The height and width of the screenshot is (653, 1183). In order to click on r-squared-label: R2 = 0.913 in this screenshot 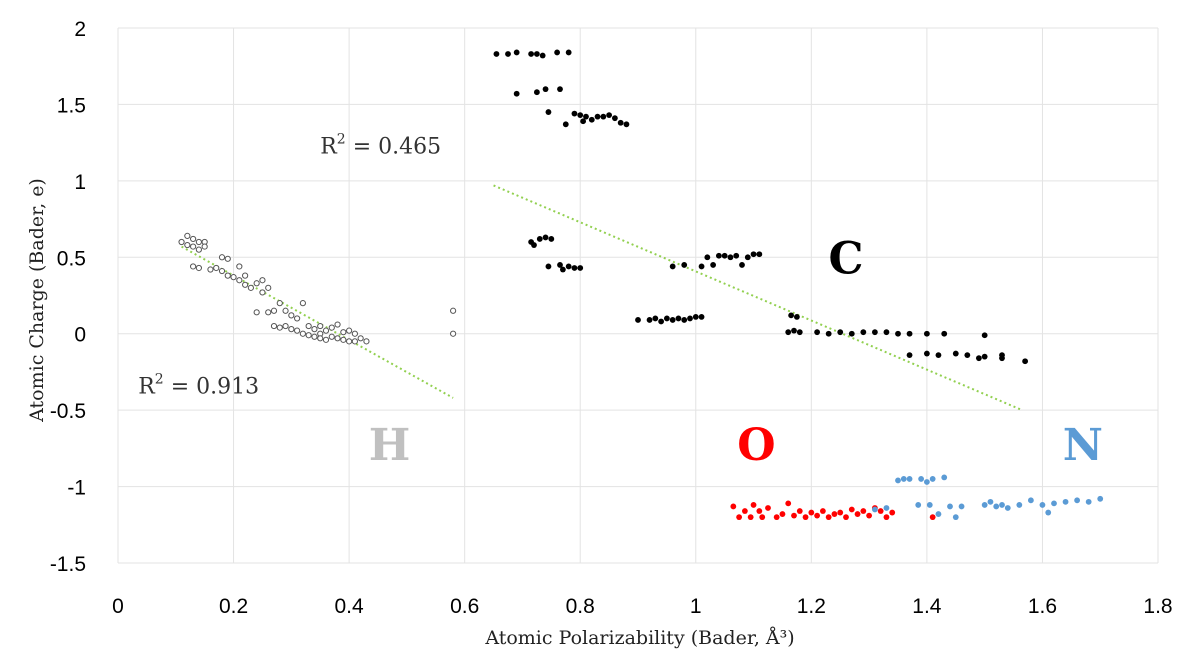, I will do `click(198, 385)`.